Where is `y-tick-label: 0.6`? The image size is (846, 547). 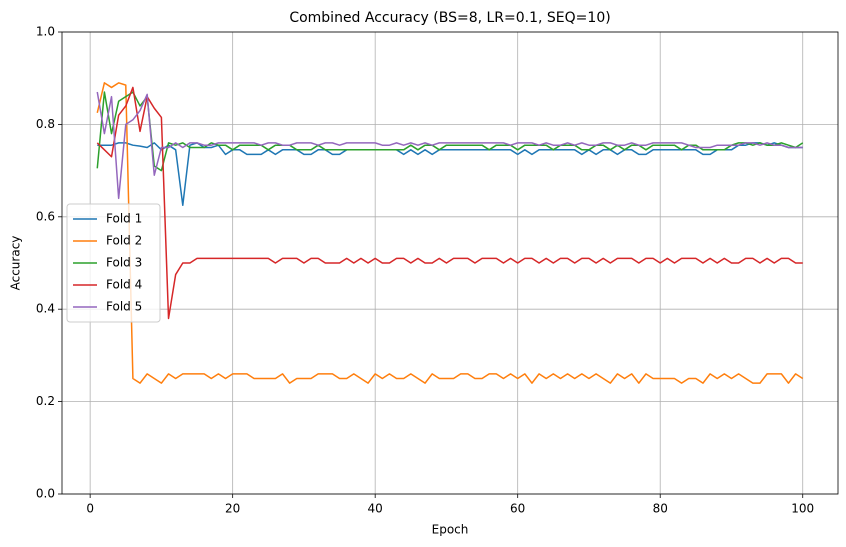 y-tick-label: 0.6 is located at coordinates (45, 216).